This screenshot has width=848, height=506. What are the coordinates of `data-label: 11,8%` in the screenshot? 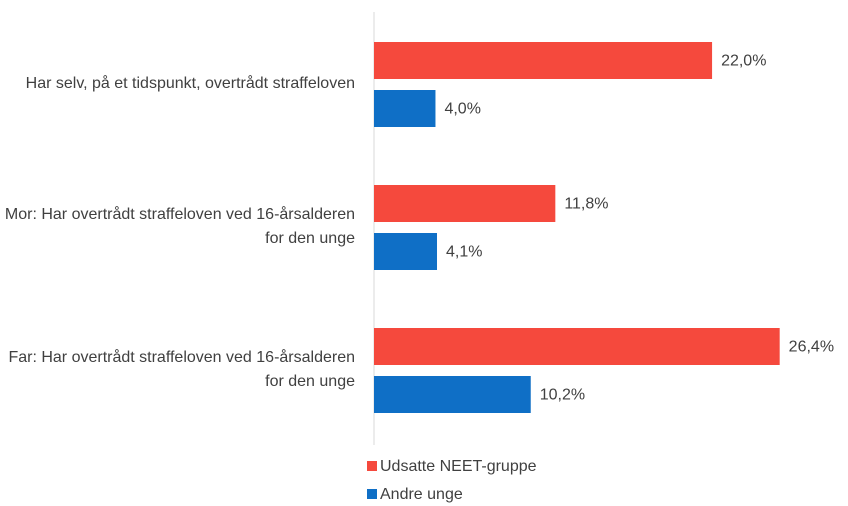 It's located at (586, 204).